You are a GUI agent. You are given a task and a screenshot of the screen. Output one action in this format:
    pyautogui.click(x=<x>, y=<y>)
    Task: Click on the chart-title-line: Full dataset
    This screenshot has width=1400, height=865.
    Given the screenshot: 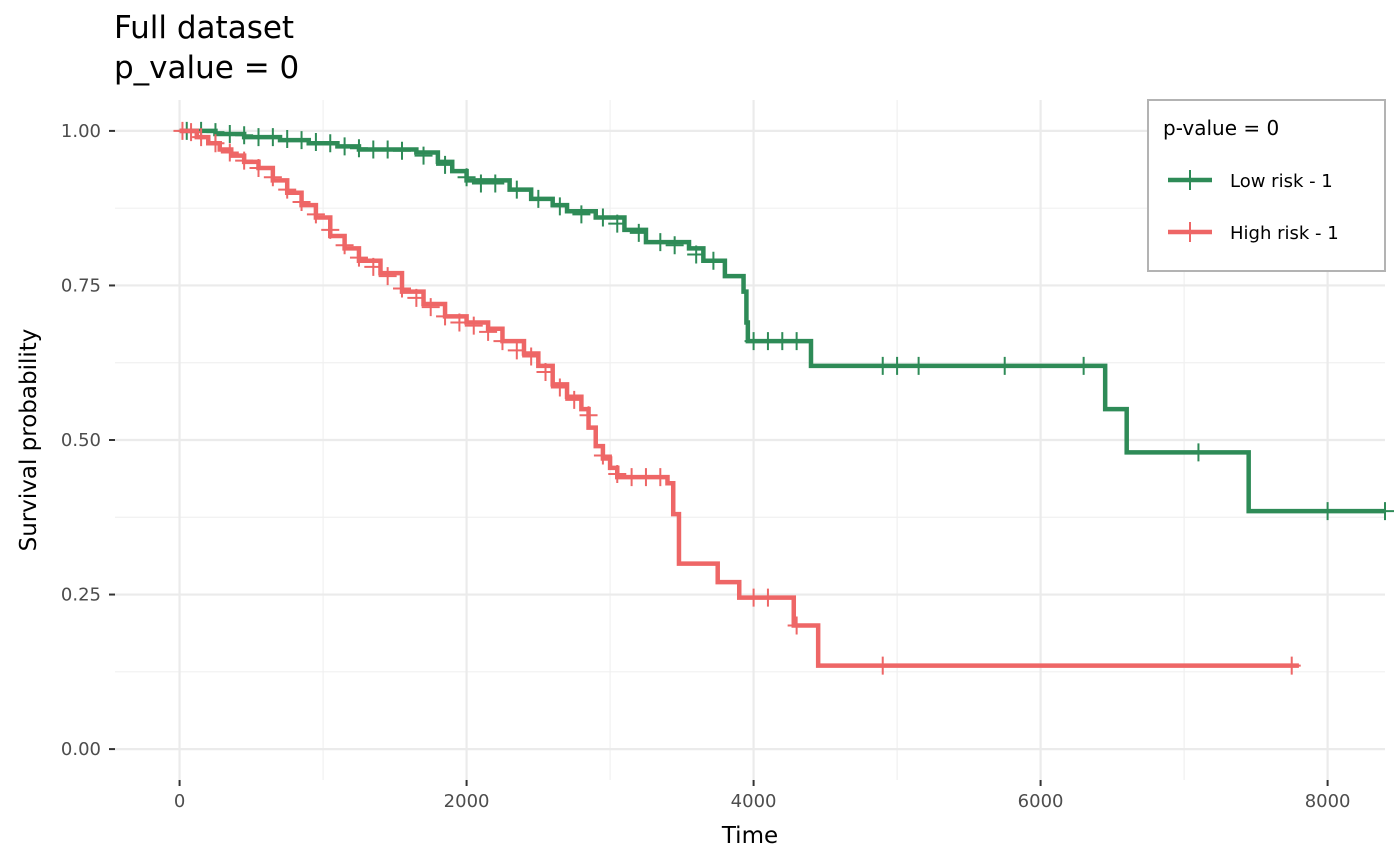 What is the action you would take?
    pyautogui.click(x=204, y=28)
    